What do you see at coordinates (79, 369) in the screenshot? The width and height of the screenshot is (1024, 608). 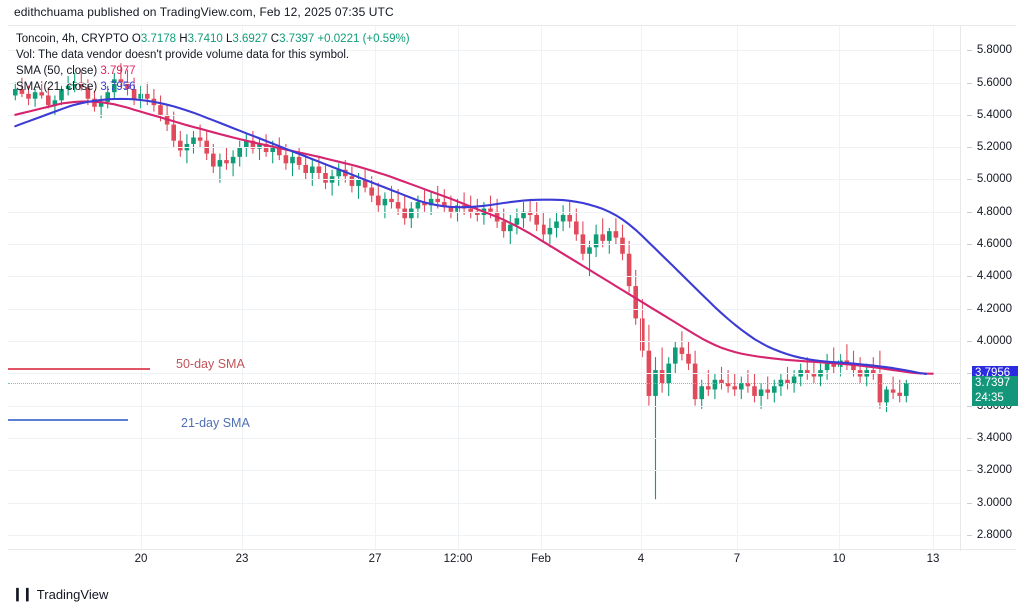 I see `sma50-annotation-line` at bounding box center [79, 369].